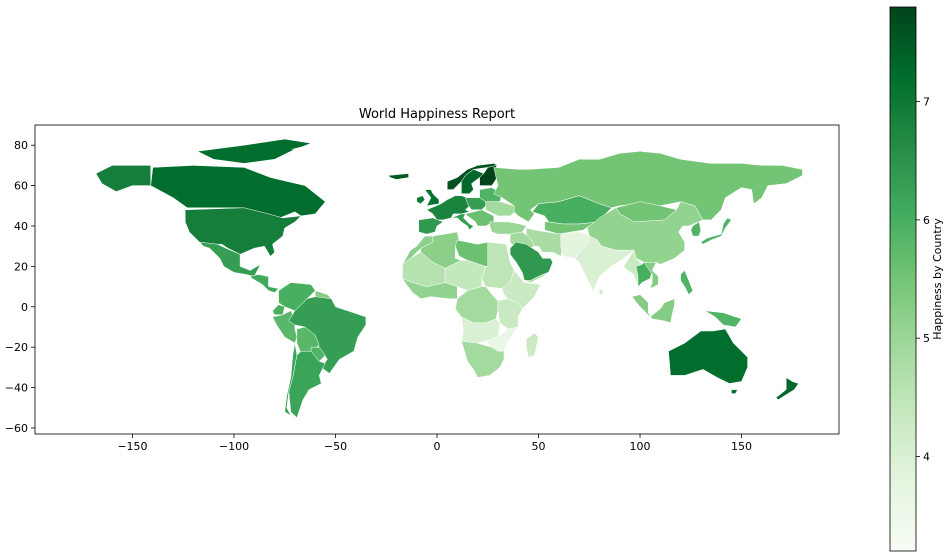  Describe the element at coordinates (335, 446) in the screenshot. I see `x-tick-label: −50` at that location.